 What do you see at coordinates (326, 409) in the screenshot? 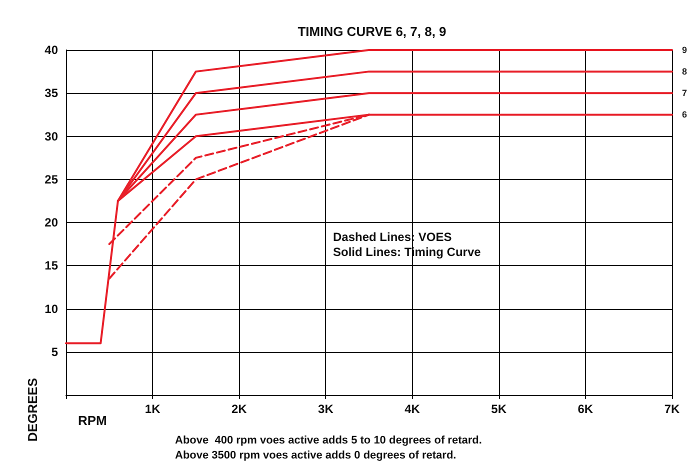
I see `x-tick-label: 3K` at bounding box center [326, 409].